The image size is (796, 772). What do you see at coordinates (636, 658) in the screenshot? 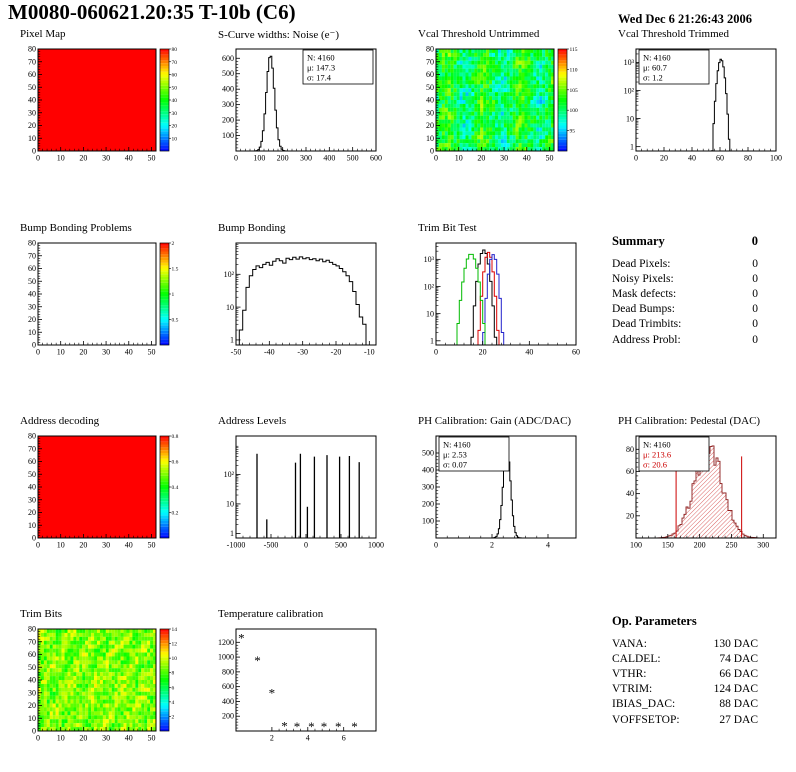
I see `op-parameter-label: CALDEL:` at bounding box center [636, 658].